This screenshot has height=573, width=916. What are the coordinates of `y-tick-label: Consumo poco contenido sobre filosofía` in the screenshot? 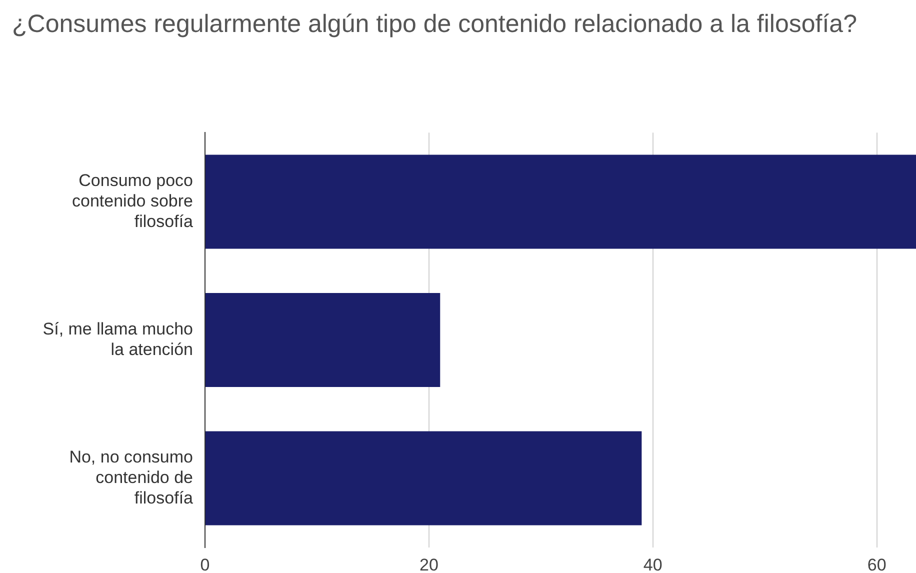 It's located at (133, 201).